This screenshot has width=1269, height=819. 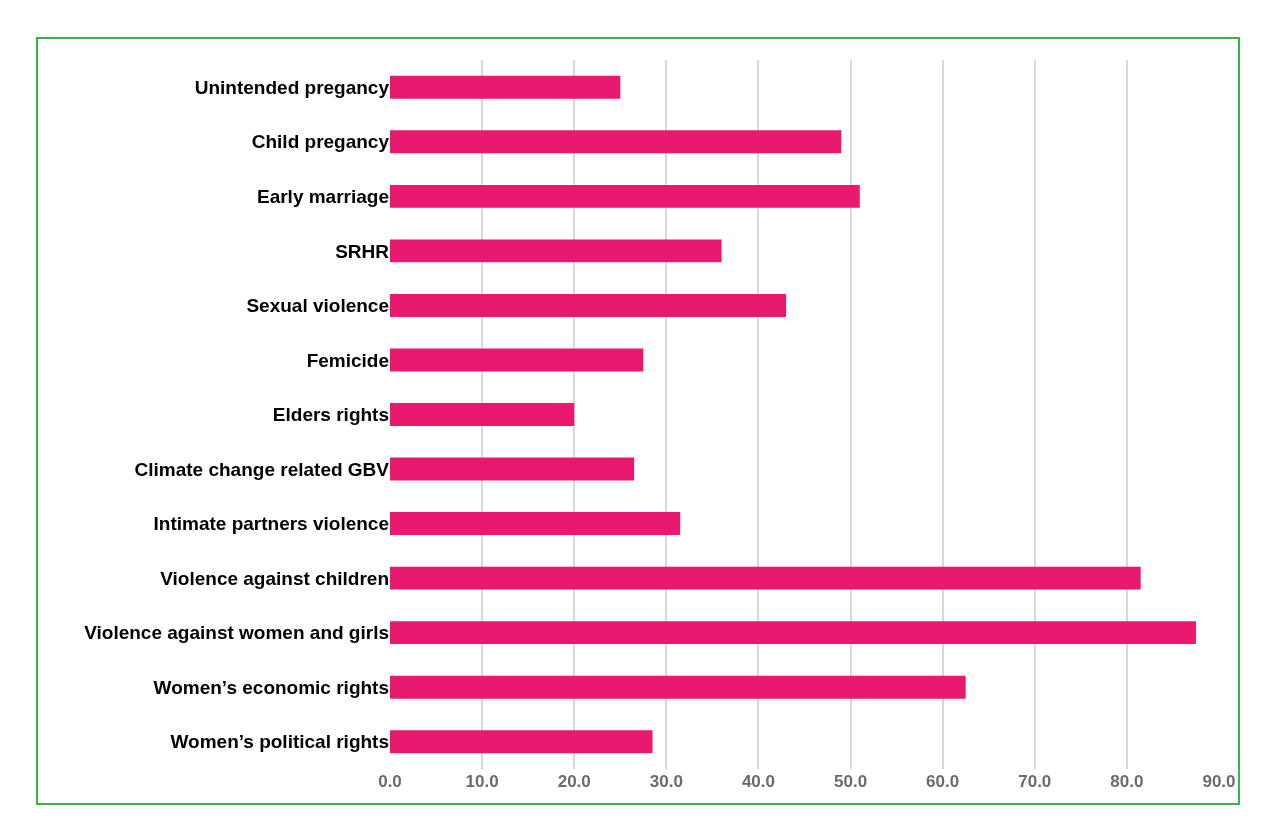 What do you see at coordinates (292, 87) in the screenshot?
I see `y-tick-label: Unintended pregancy` at bounding box center [292, 87].